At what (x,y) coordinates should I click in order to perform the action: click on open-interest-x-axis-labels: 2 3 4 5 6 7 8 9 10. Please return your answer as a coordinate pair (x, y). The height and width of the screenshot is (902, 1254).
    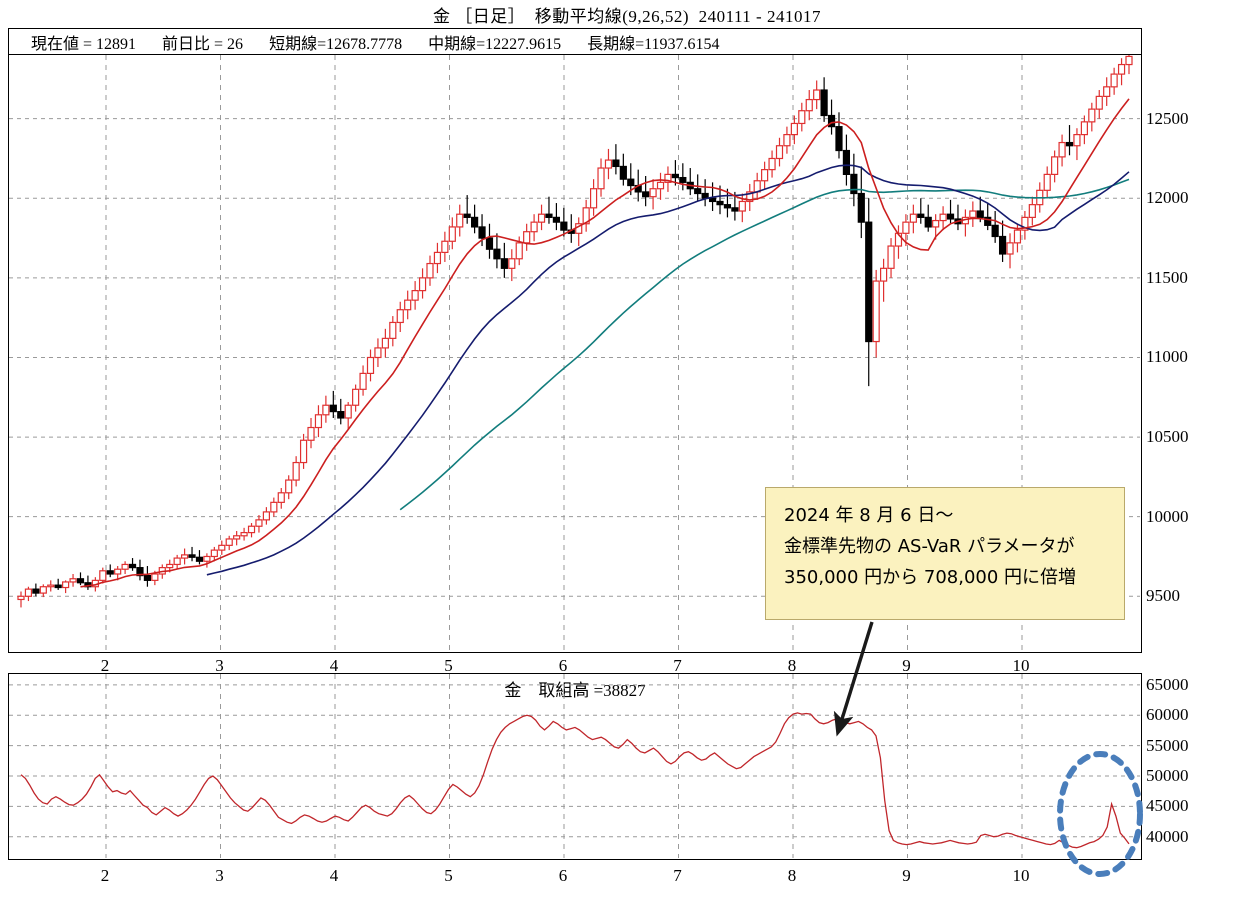
    Looking at the image, I should click on (627, 877).